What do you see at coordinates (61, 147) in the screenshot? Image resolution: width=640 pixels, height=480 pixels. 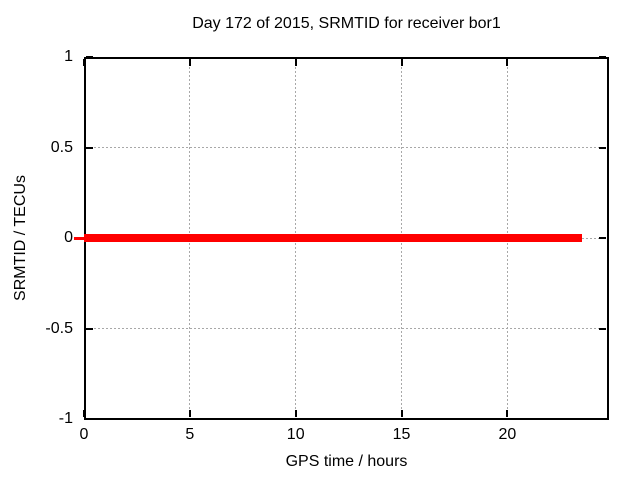 I see `y-tick-label: 0.5` at bounding box center [61, 147].